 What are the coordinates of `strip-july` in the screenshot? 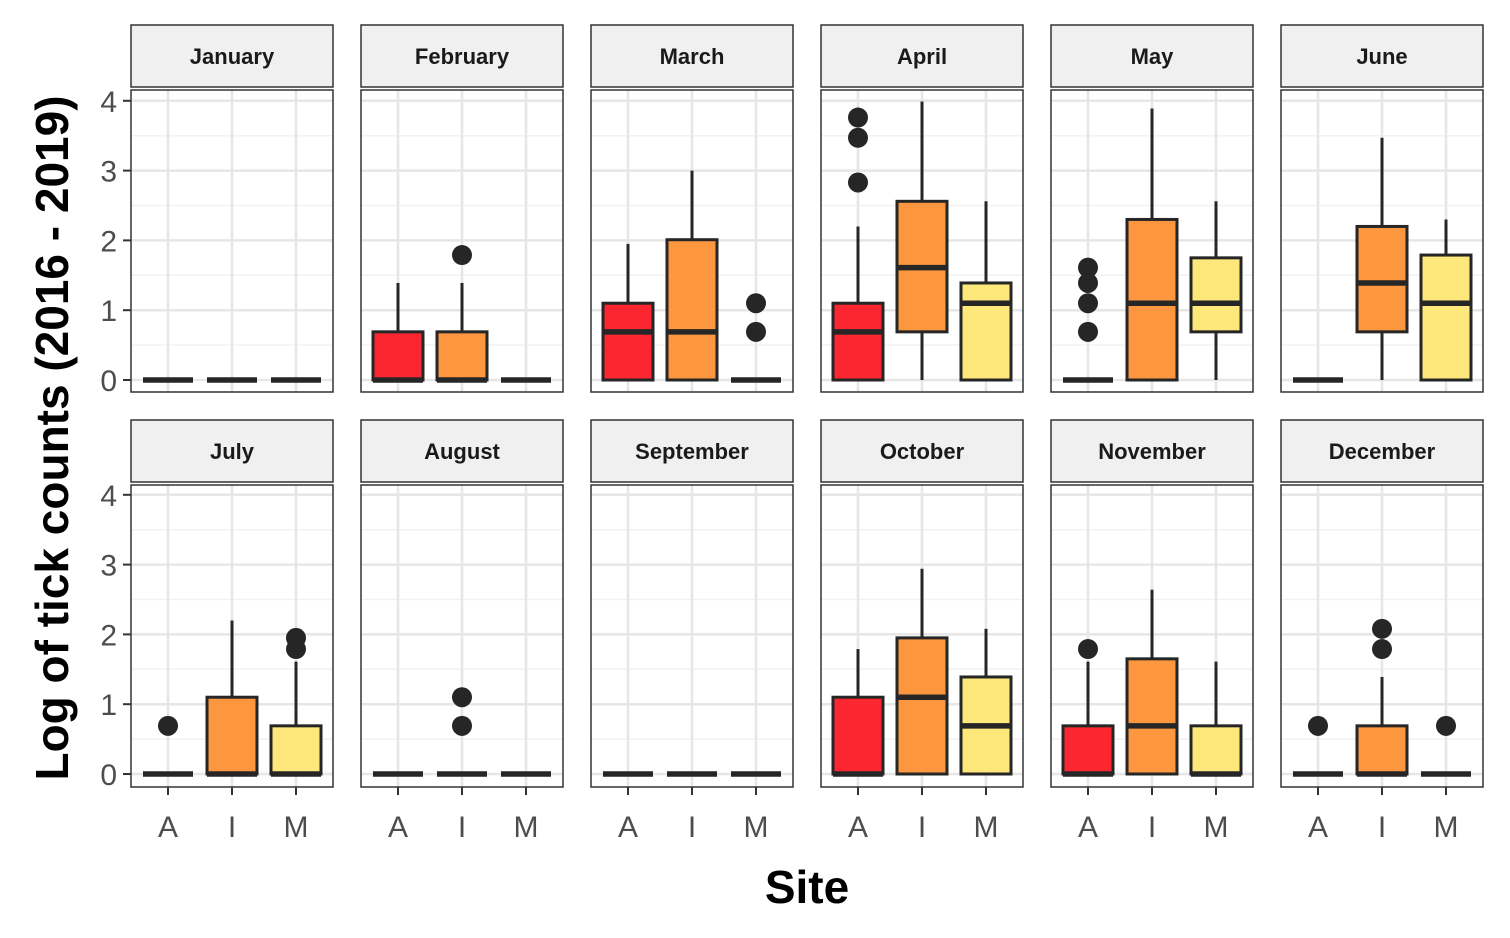 It's located at (232, 451).